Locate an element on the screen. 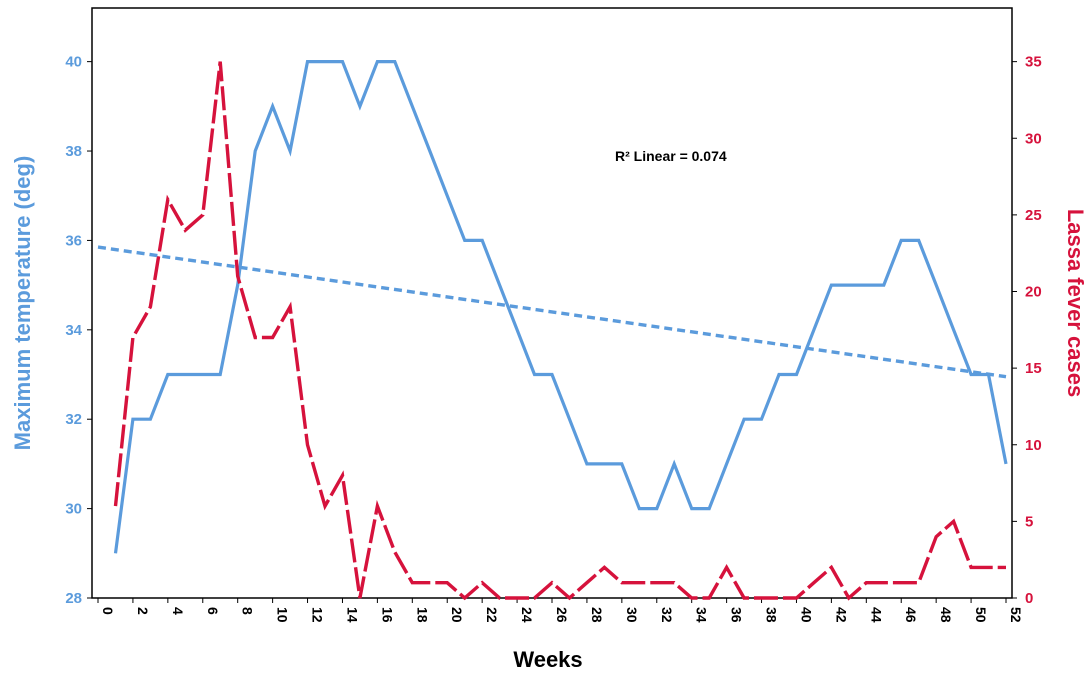 Image resolution: width=1089 pixels, height=674 pixels. x-tick-label: 44 is located at coordinates (876, 615).